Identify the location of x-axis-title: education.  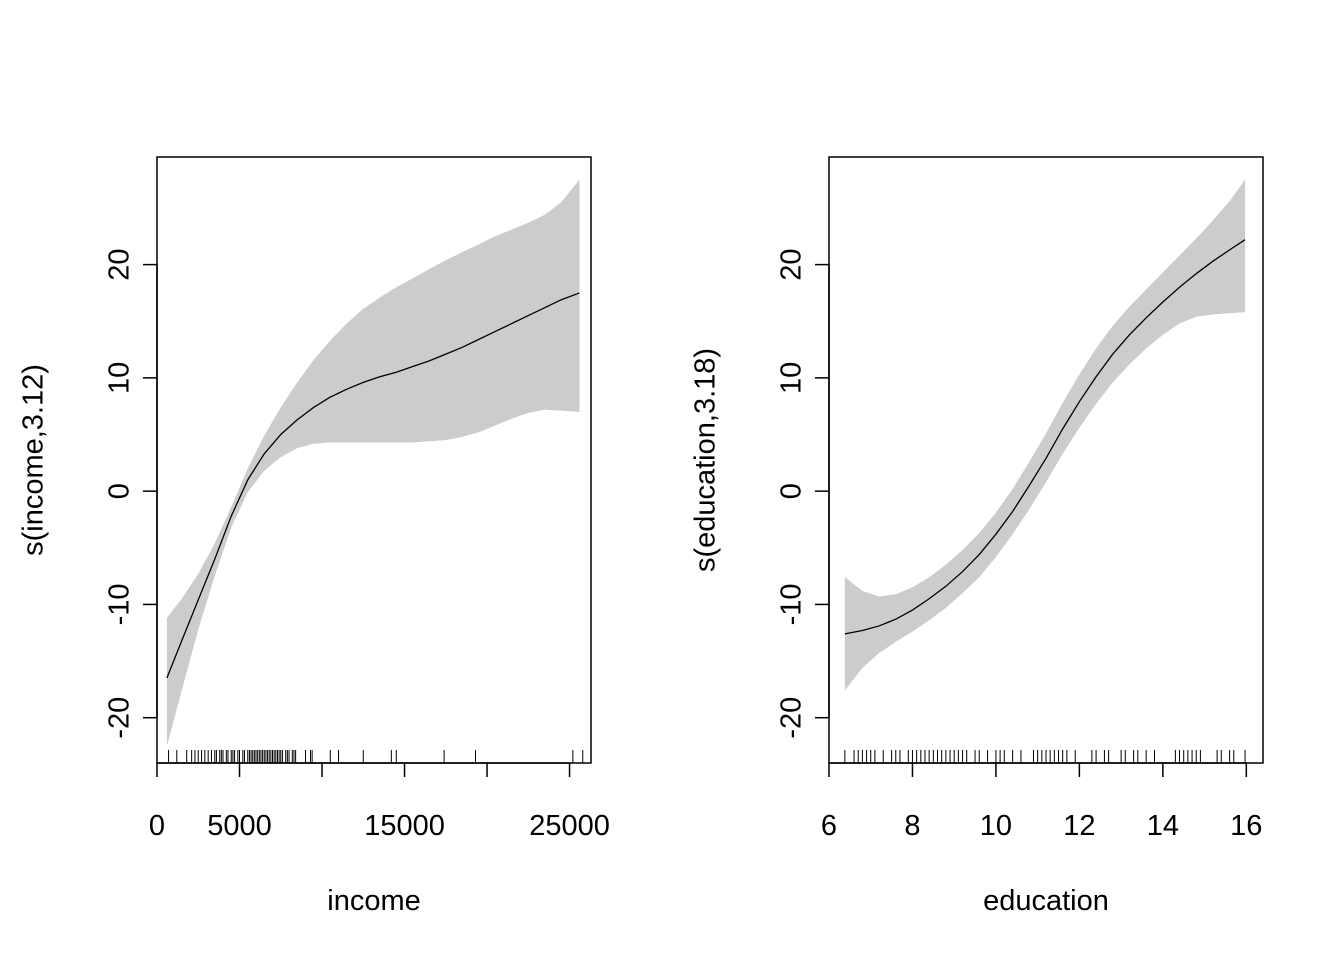
(1046, 901).